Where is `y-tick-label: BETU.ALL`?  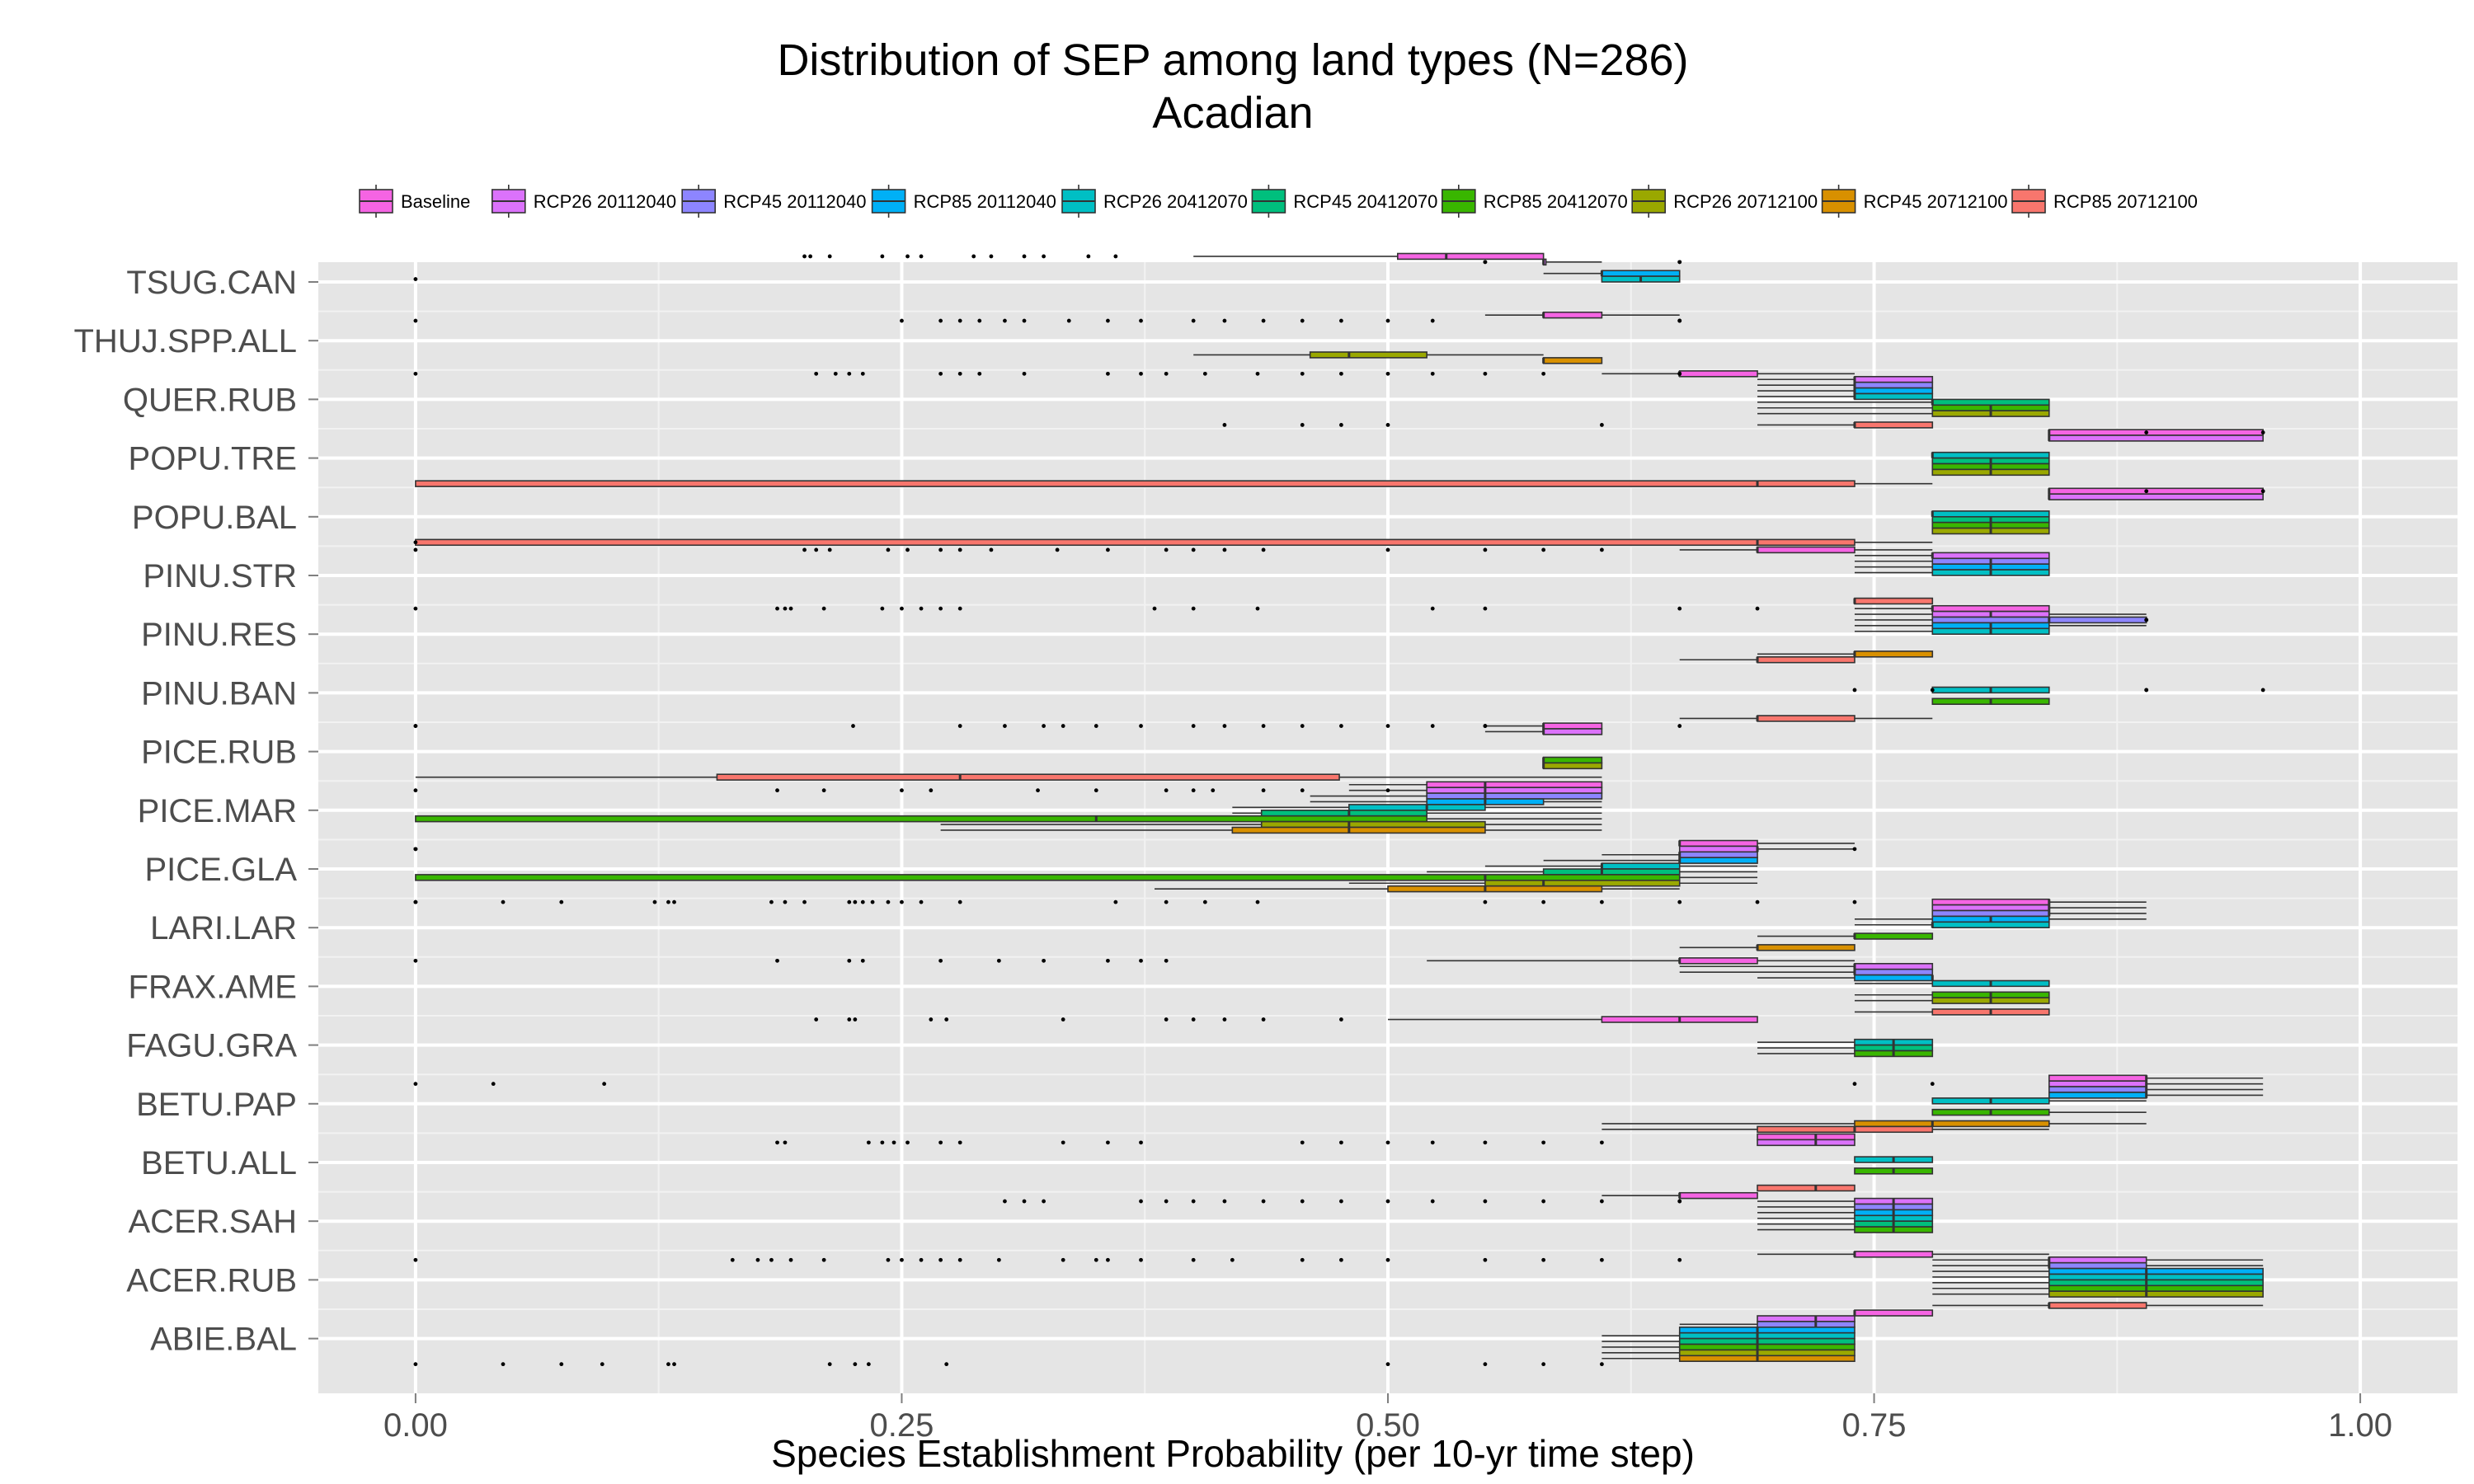
y-tick-label: BETU.ALL is located at coordinates (219, 1163).